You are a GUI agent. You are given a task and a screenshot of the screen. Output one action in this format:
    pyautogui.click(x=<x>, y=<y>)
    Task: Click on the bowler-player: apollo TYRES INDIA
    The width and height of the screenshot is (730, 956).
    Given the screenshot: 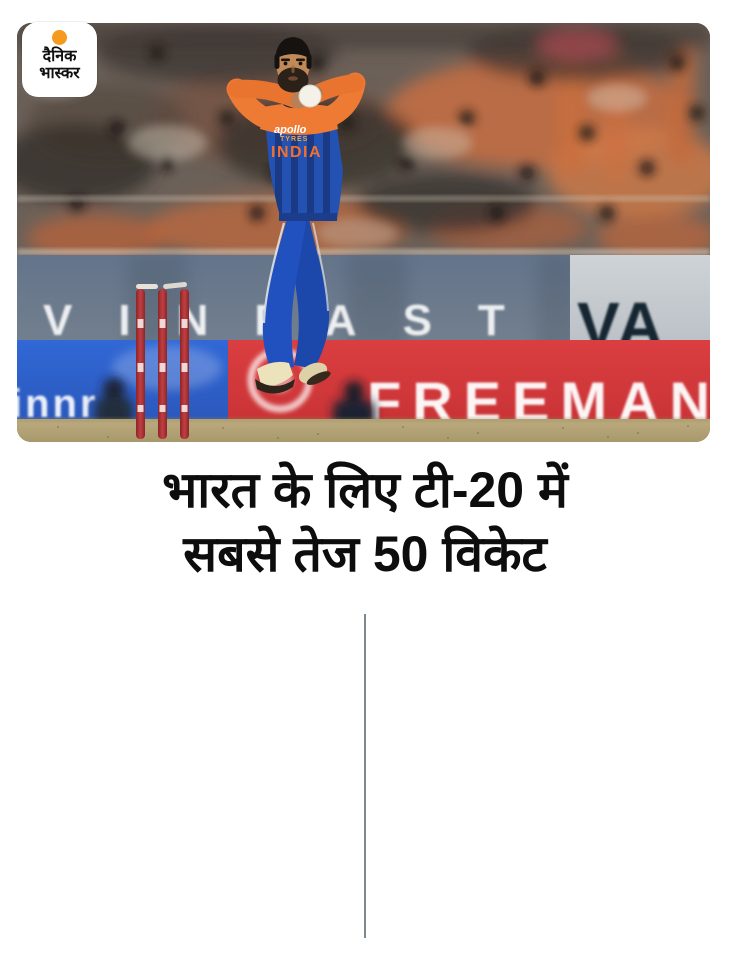 What is the action you would take?
    pyautogui.click(x=296, y=215)
    